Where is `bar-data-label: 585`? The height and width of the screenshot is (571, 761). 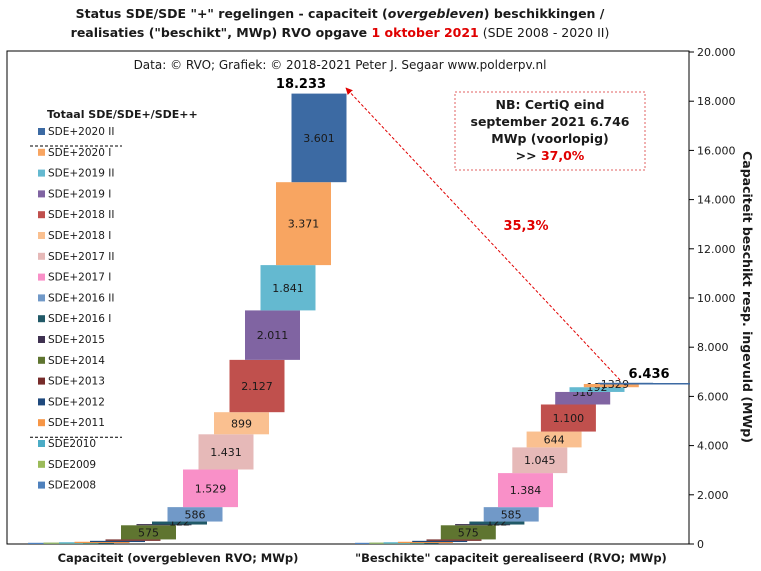 bar-data-label: 585 is located at coordinates (511, 514).